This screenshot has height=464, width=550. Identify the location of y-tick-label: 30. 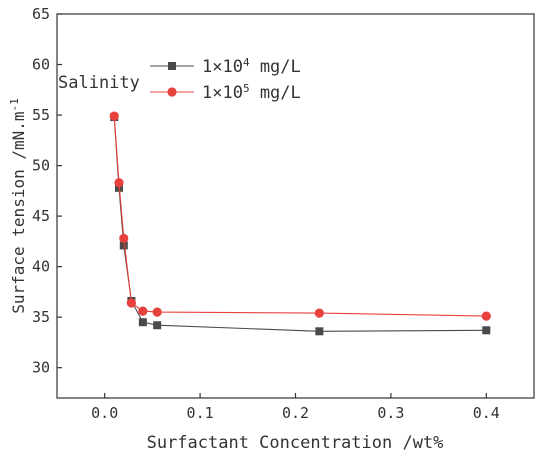
(41, 368).